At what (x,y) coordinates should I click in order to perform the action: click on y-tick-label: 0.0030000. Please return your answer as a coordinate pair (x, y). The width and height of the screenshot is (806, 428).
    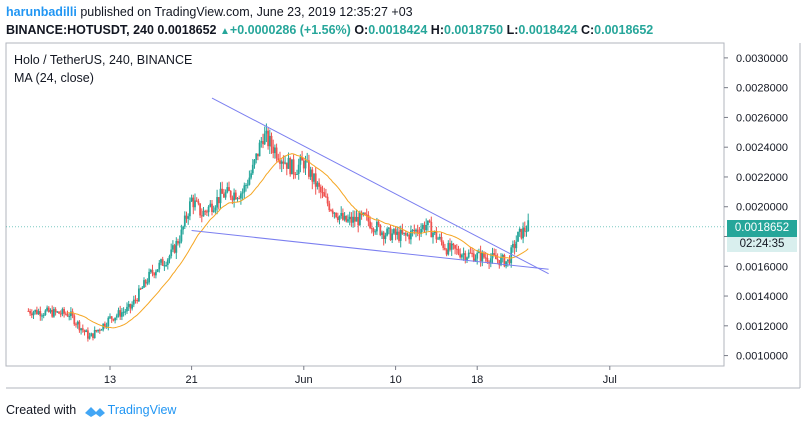
    Looking at the image, I should click on (762, 59).